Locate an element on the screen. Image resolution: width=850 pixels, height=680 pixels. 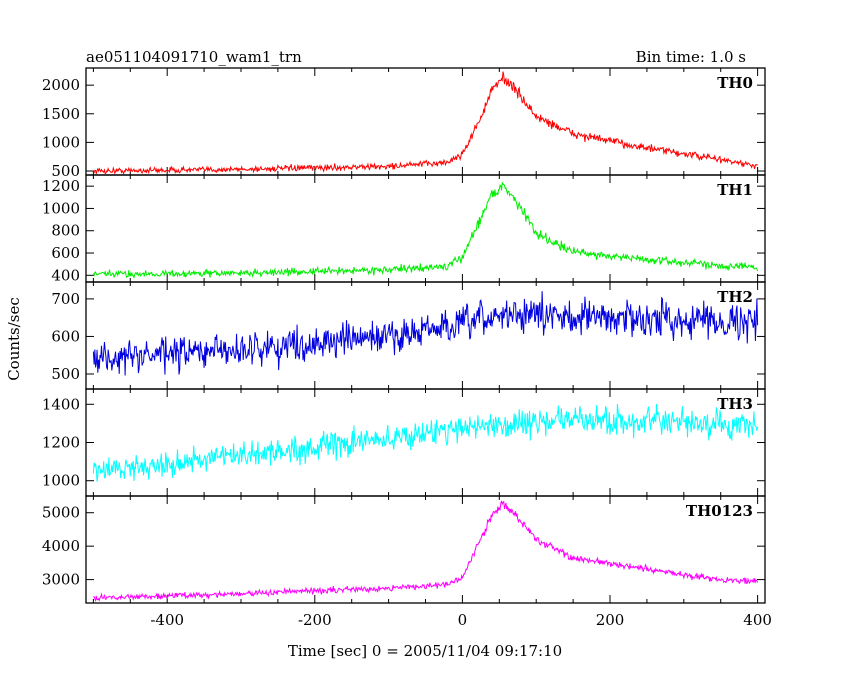
x-tick-label: 0 is located at coordinates (463, 620).